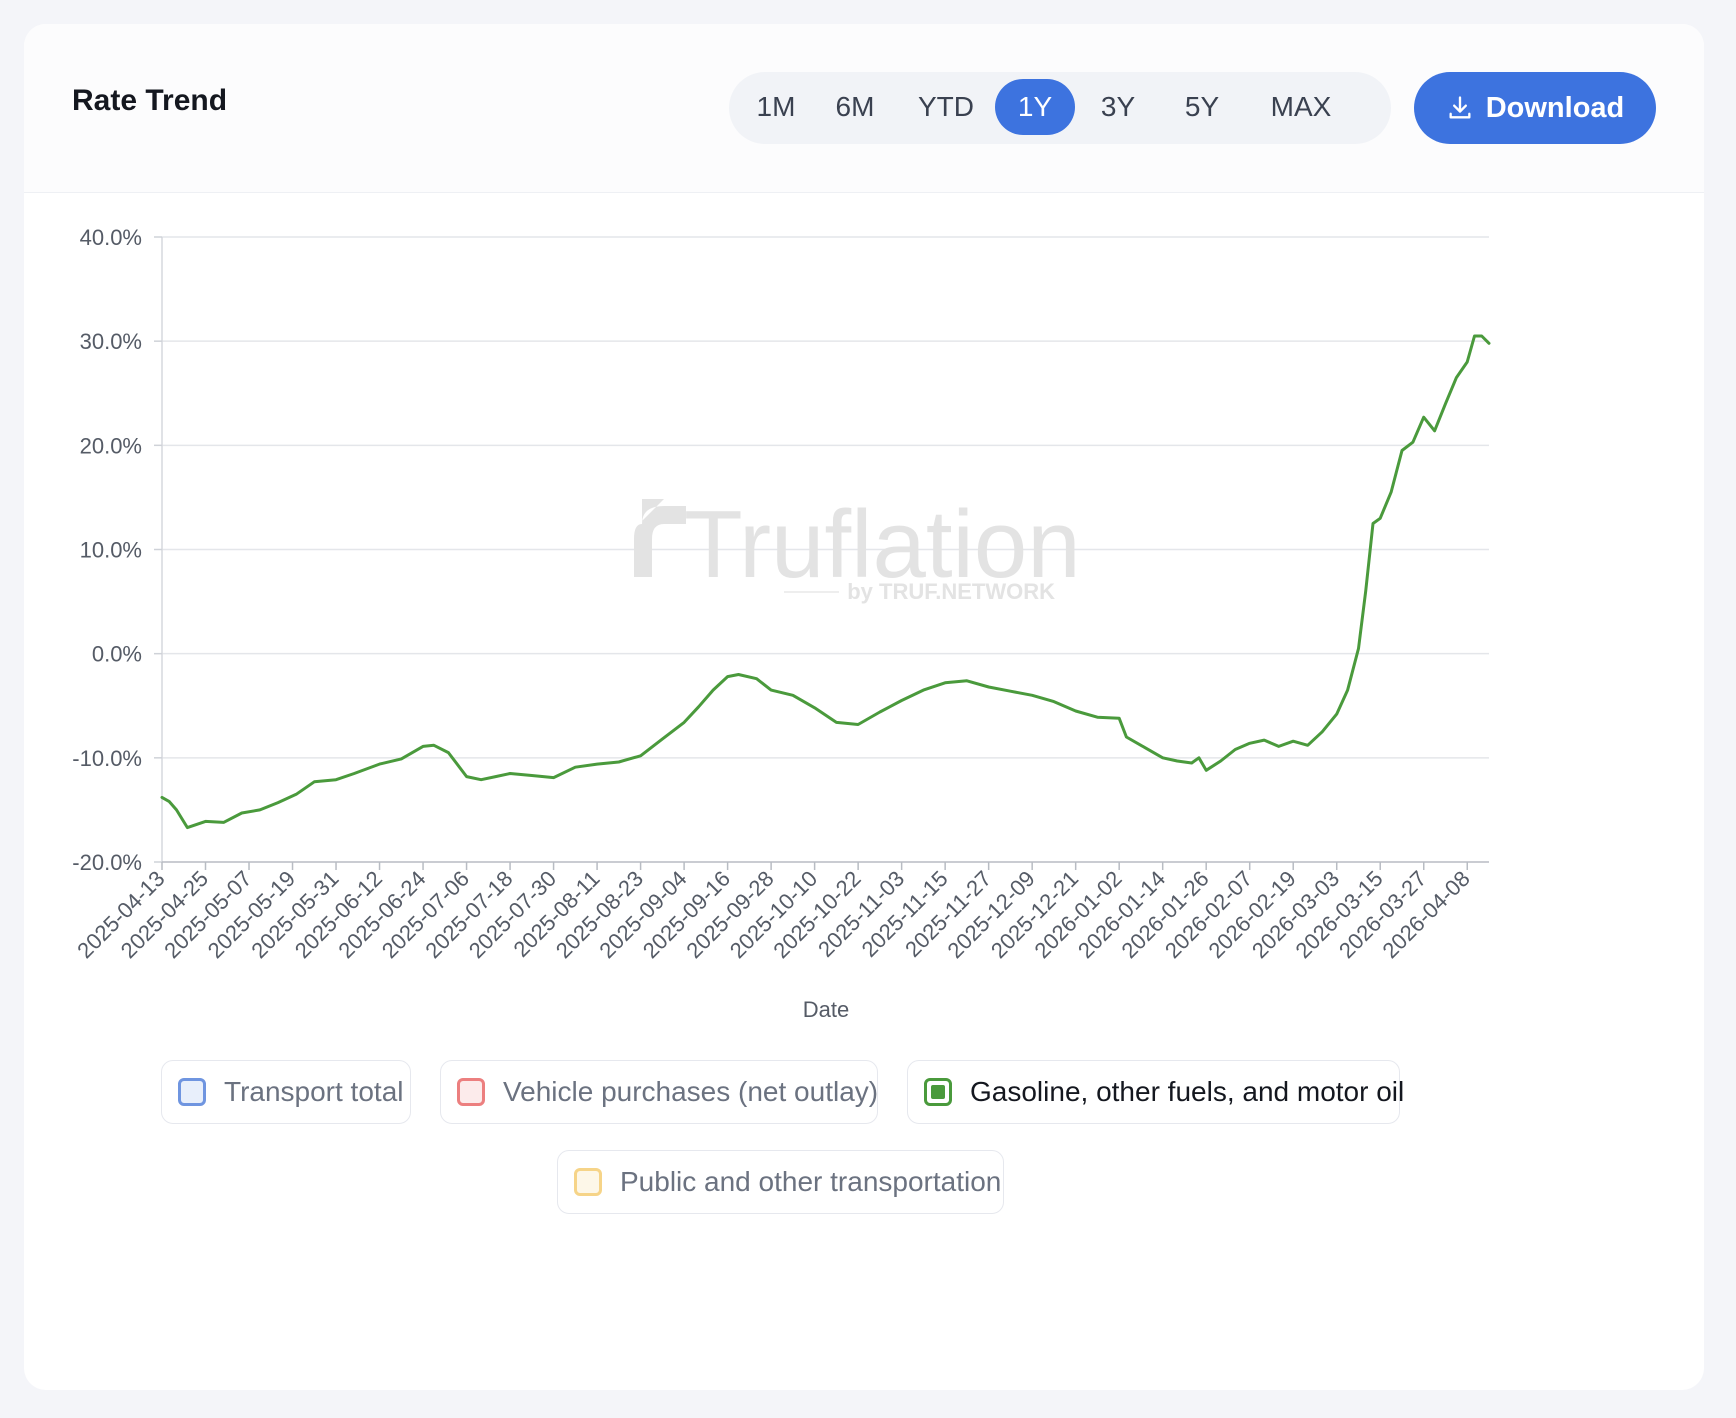  What do you see at coordinates (660, 538) in the screenshot?
I see `truflation-logo-icon` at bounding box center [660, 538].